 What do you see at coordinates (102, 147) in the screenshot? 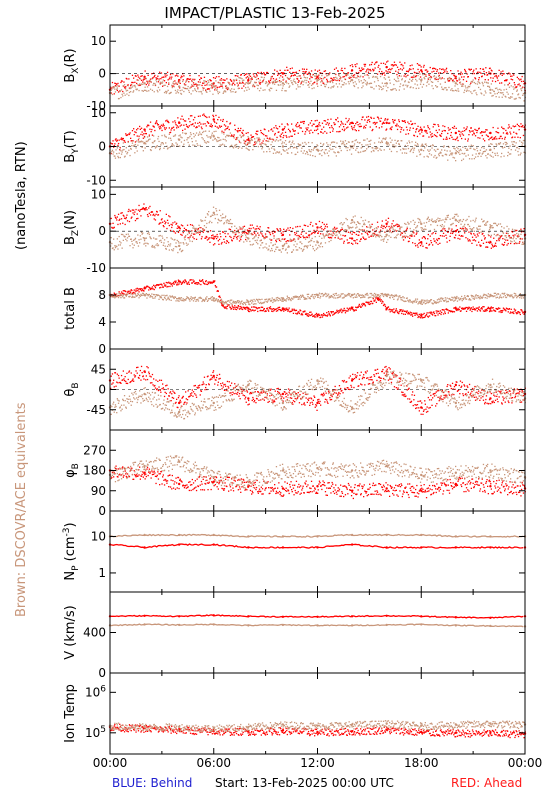
I see `y-tick-label-by: 0` at bounding box center [102, 147].